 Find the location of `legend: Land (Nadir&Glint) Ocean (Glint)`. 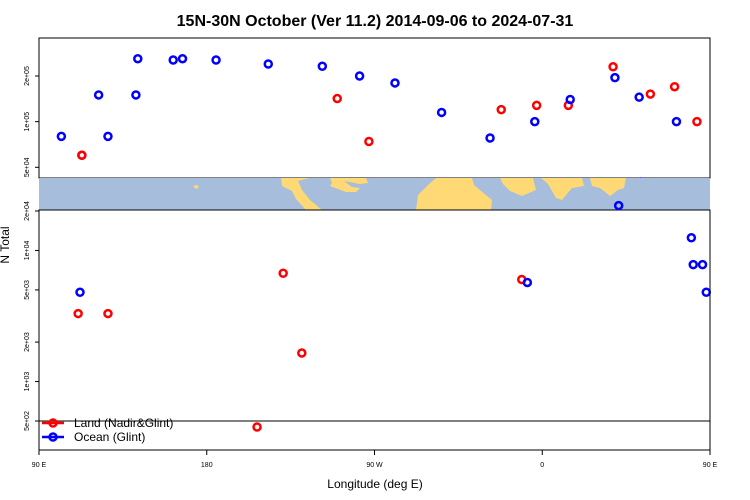

legend: Land (Nadir&Glint) Ocean (Glint) is located at coordinates (107, 430).